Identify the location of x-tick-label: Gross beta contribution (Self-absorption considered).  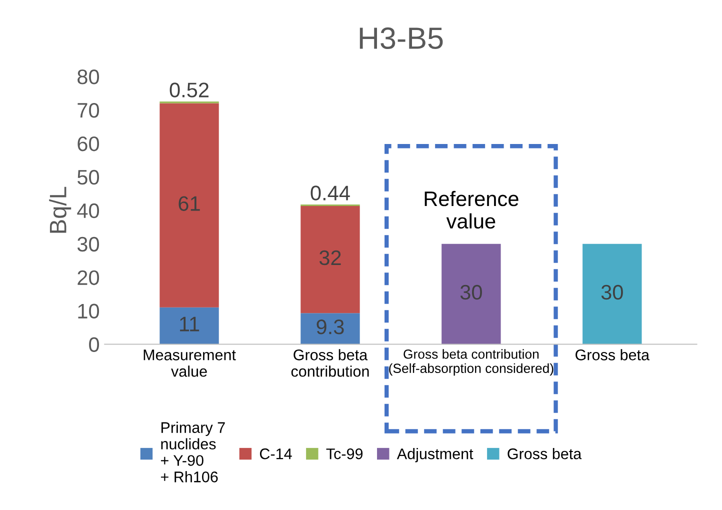
(471, 362).